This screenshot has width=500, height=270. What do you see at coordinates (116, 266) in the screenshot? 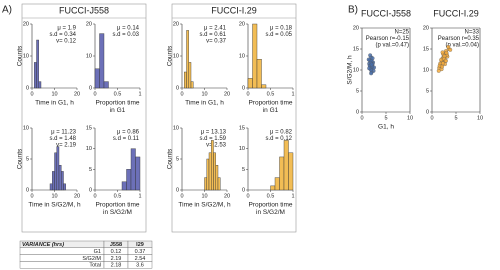
I see `table-text: 2.18` at bounding box center [116, 266].